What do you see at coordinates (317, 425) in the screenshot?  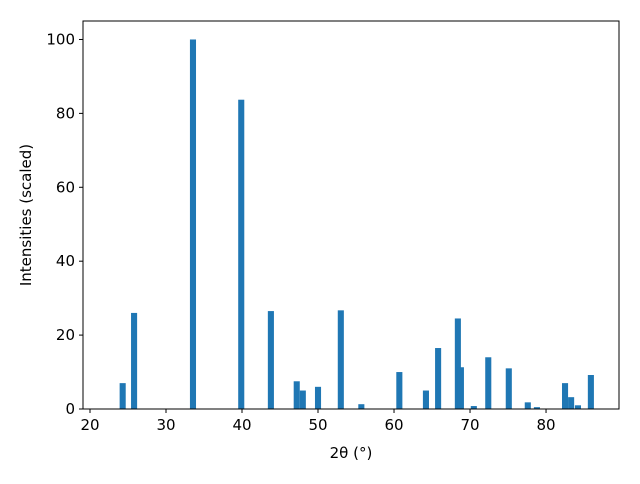 I see `x-tick-label: 50` at bounding box center [317, 425].